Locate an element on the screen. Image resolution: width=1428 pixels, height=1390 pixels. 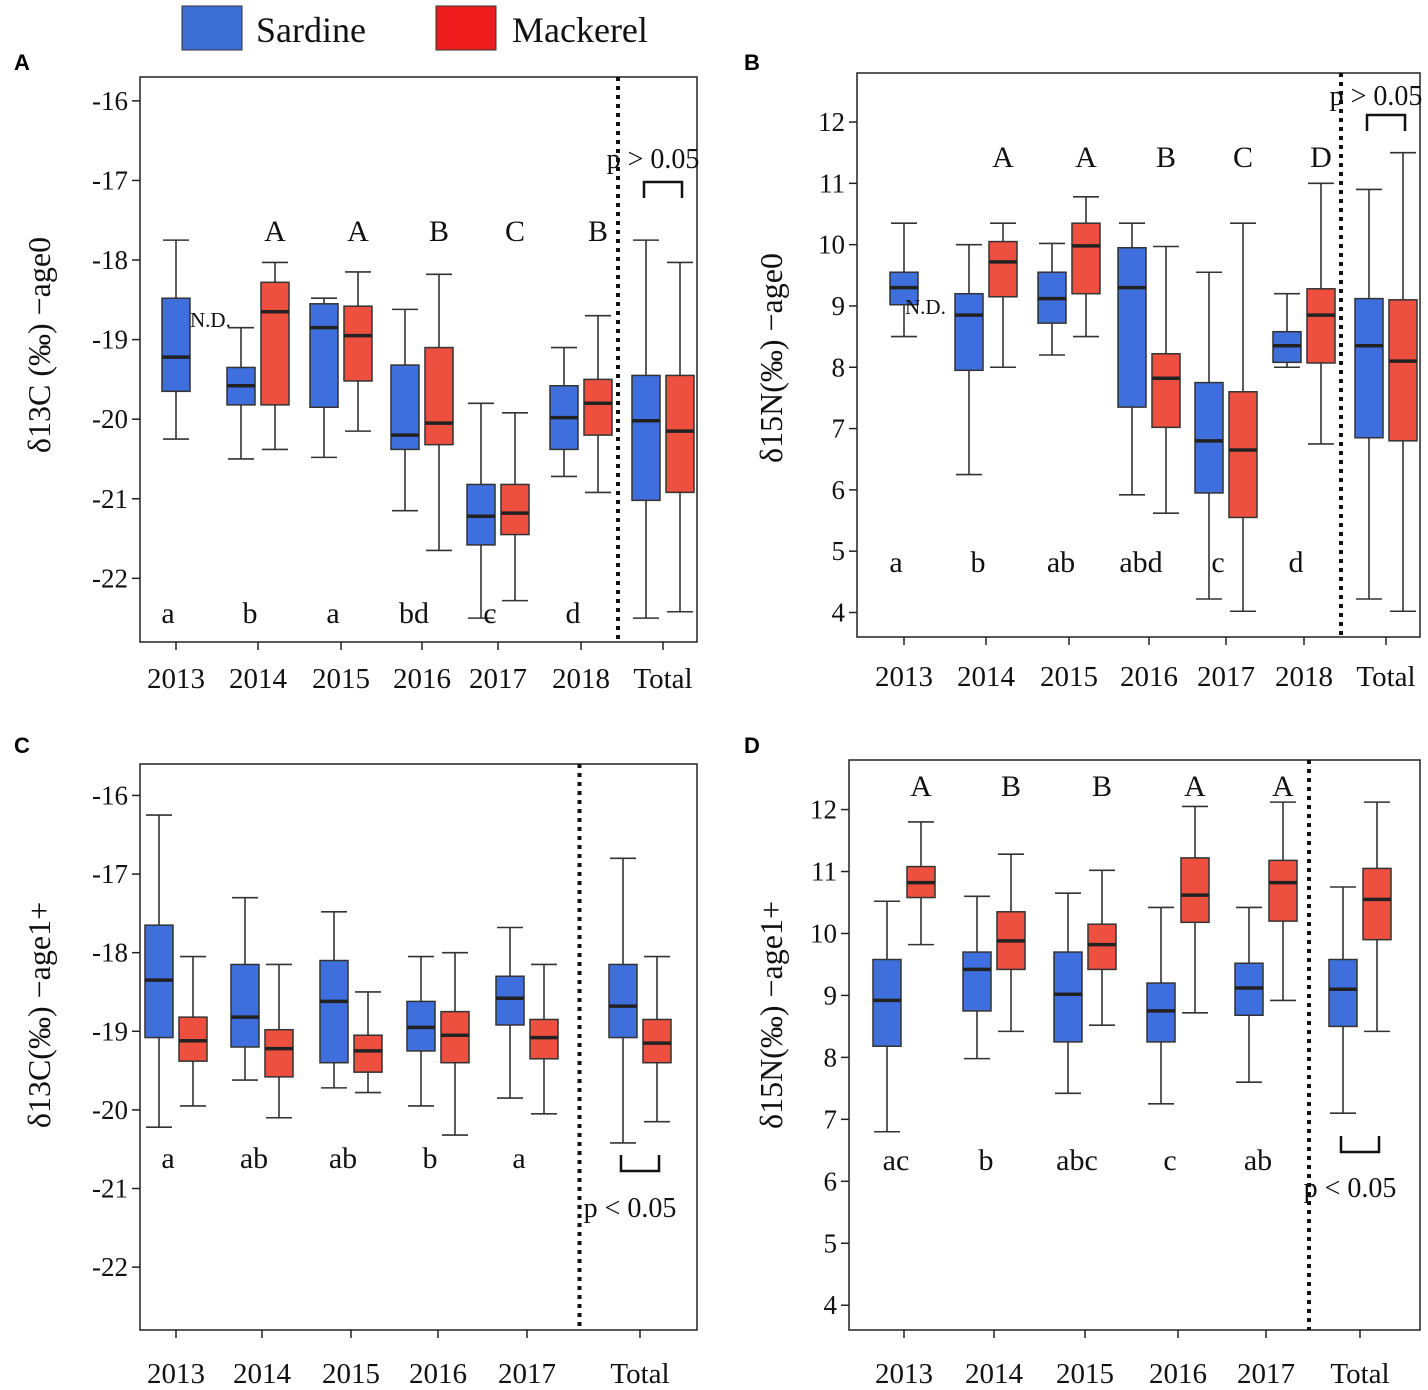
sardine-box-2016 is located at coordinates (405, 410).